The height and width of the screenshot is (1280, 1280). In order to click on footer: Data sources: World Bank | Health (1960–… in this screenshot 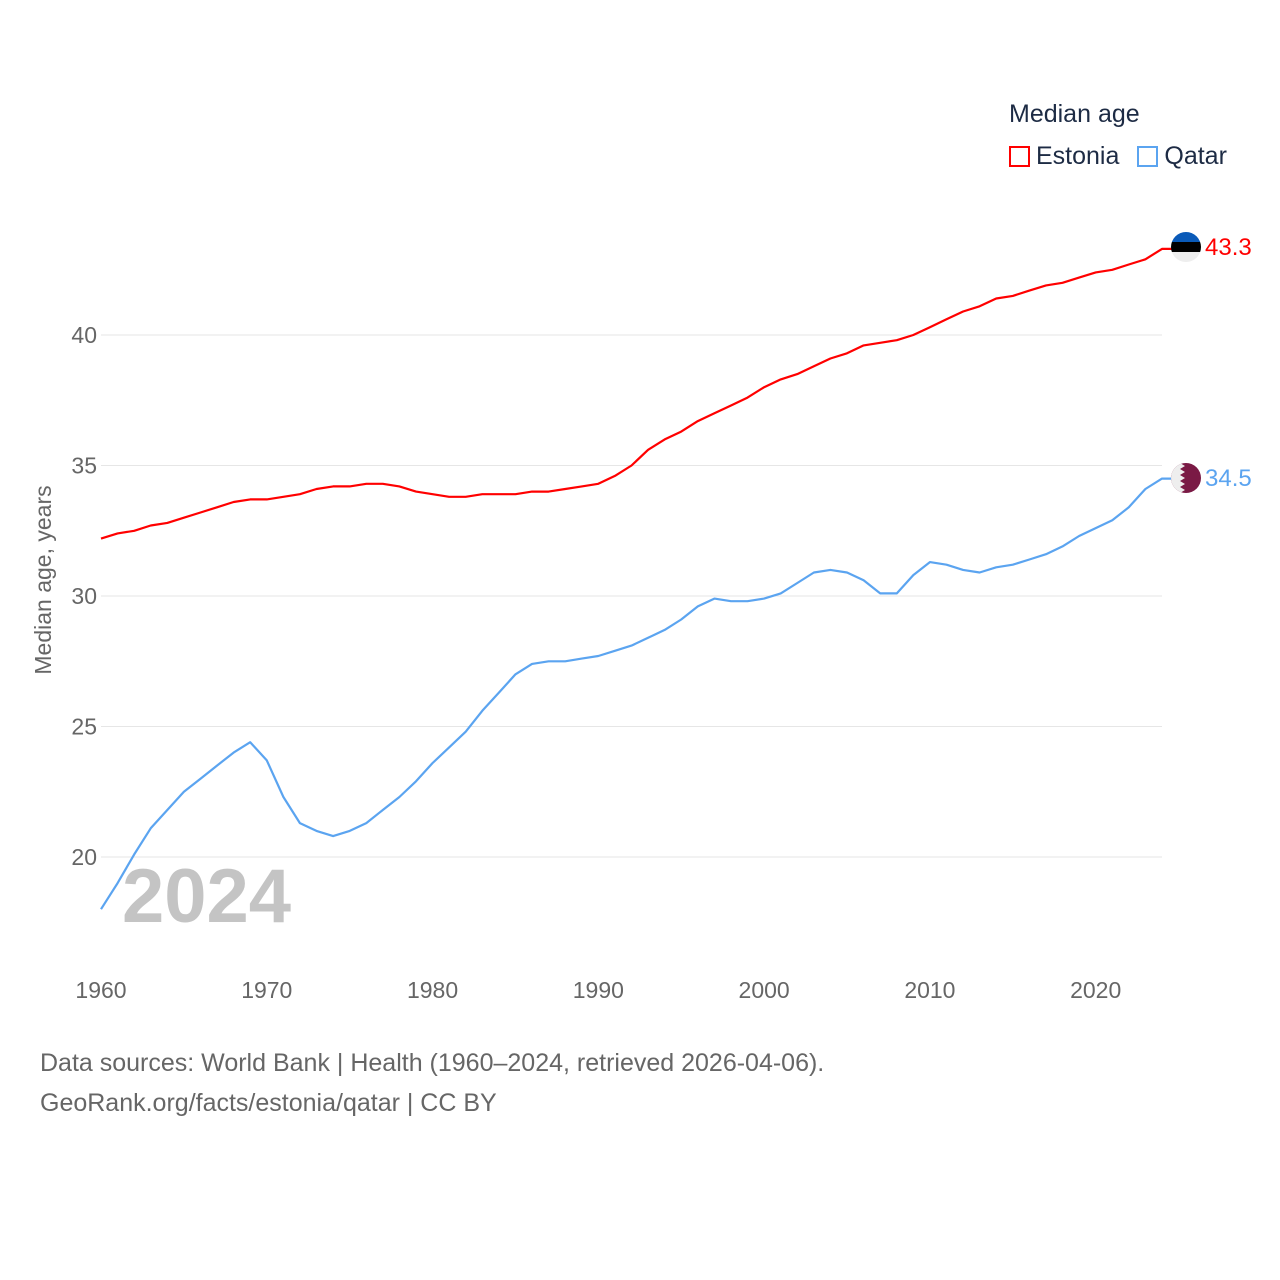, I will do `click(432, 1083)`.